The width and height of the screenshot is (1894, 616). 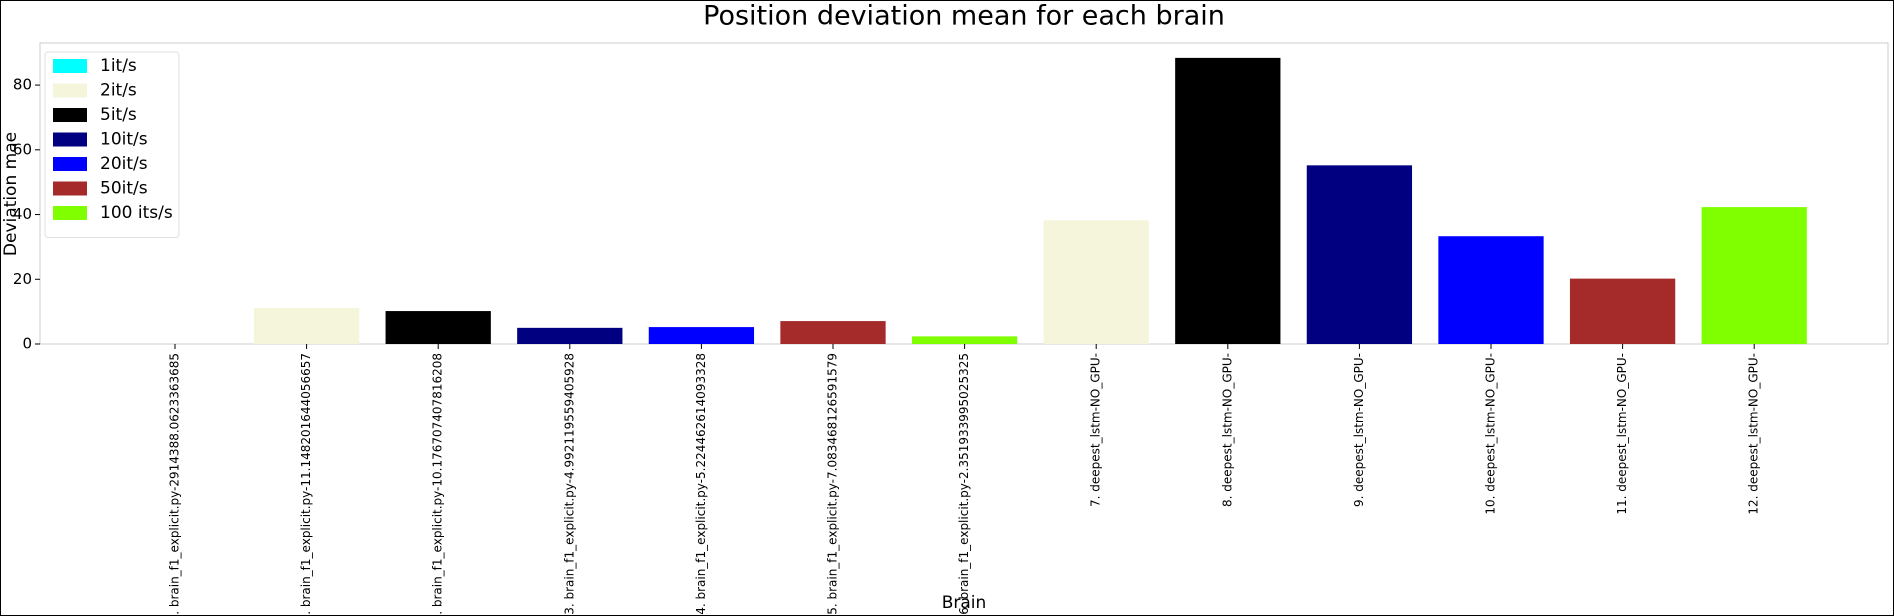 What do you see at coordinates (1491, 434) in the screenshot?
I see `x-tick-label: 10. deepest_lstm-NO_GPU-` at bounding box center [1491, 434].